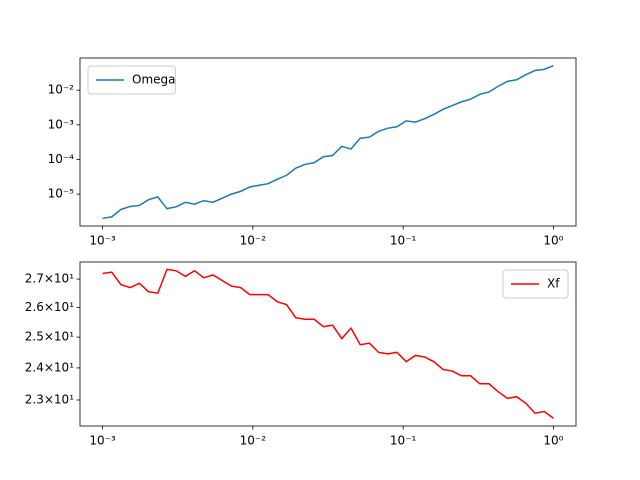 Image resolution: width=640 pixels, height=480 pixels. I want to click on y-tick-label: 2.4×10¹, so click(49, 367).